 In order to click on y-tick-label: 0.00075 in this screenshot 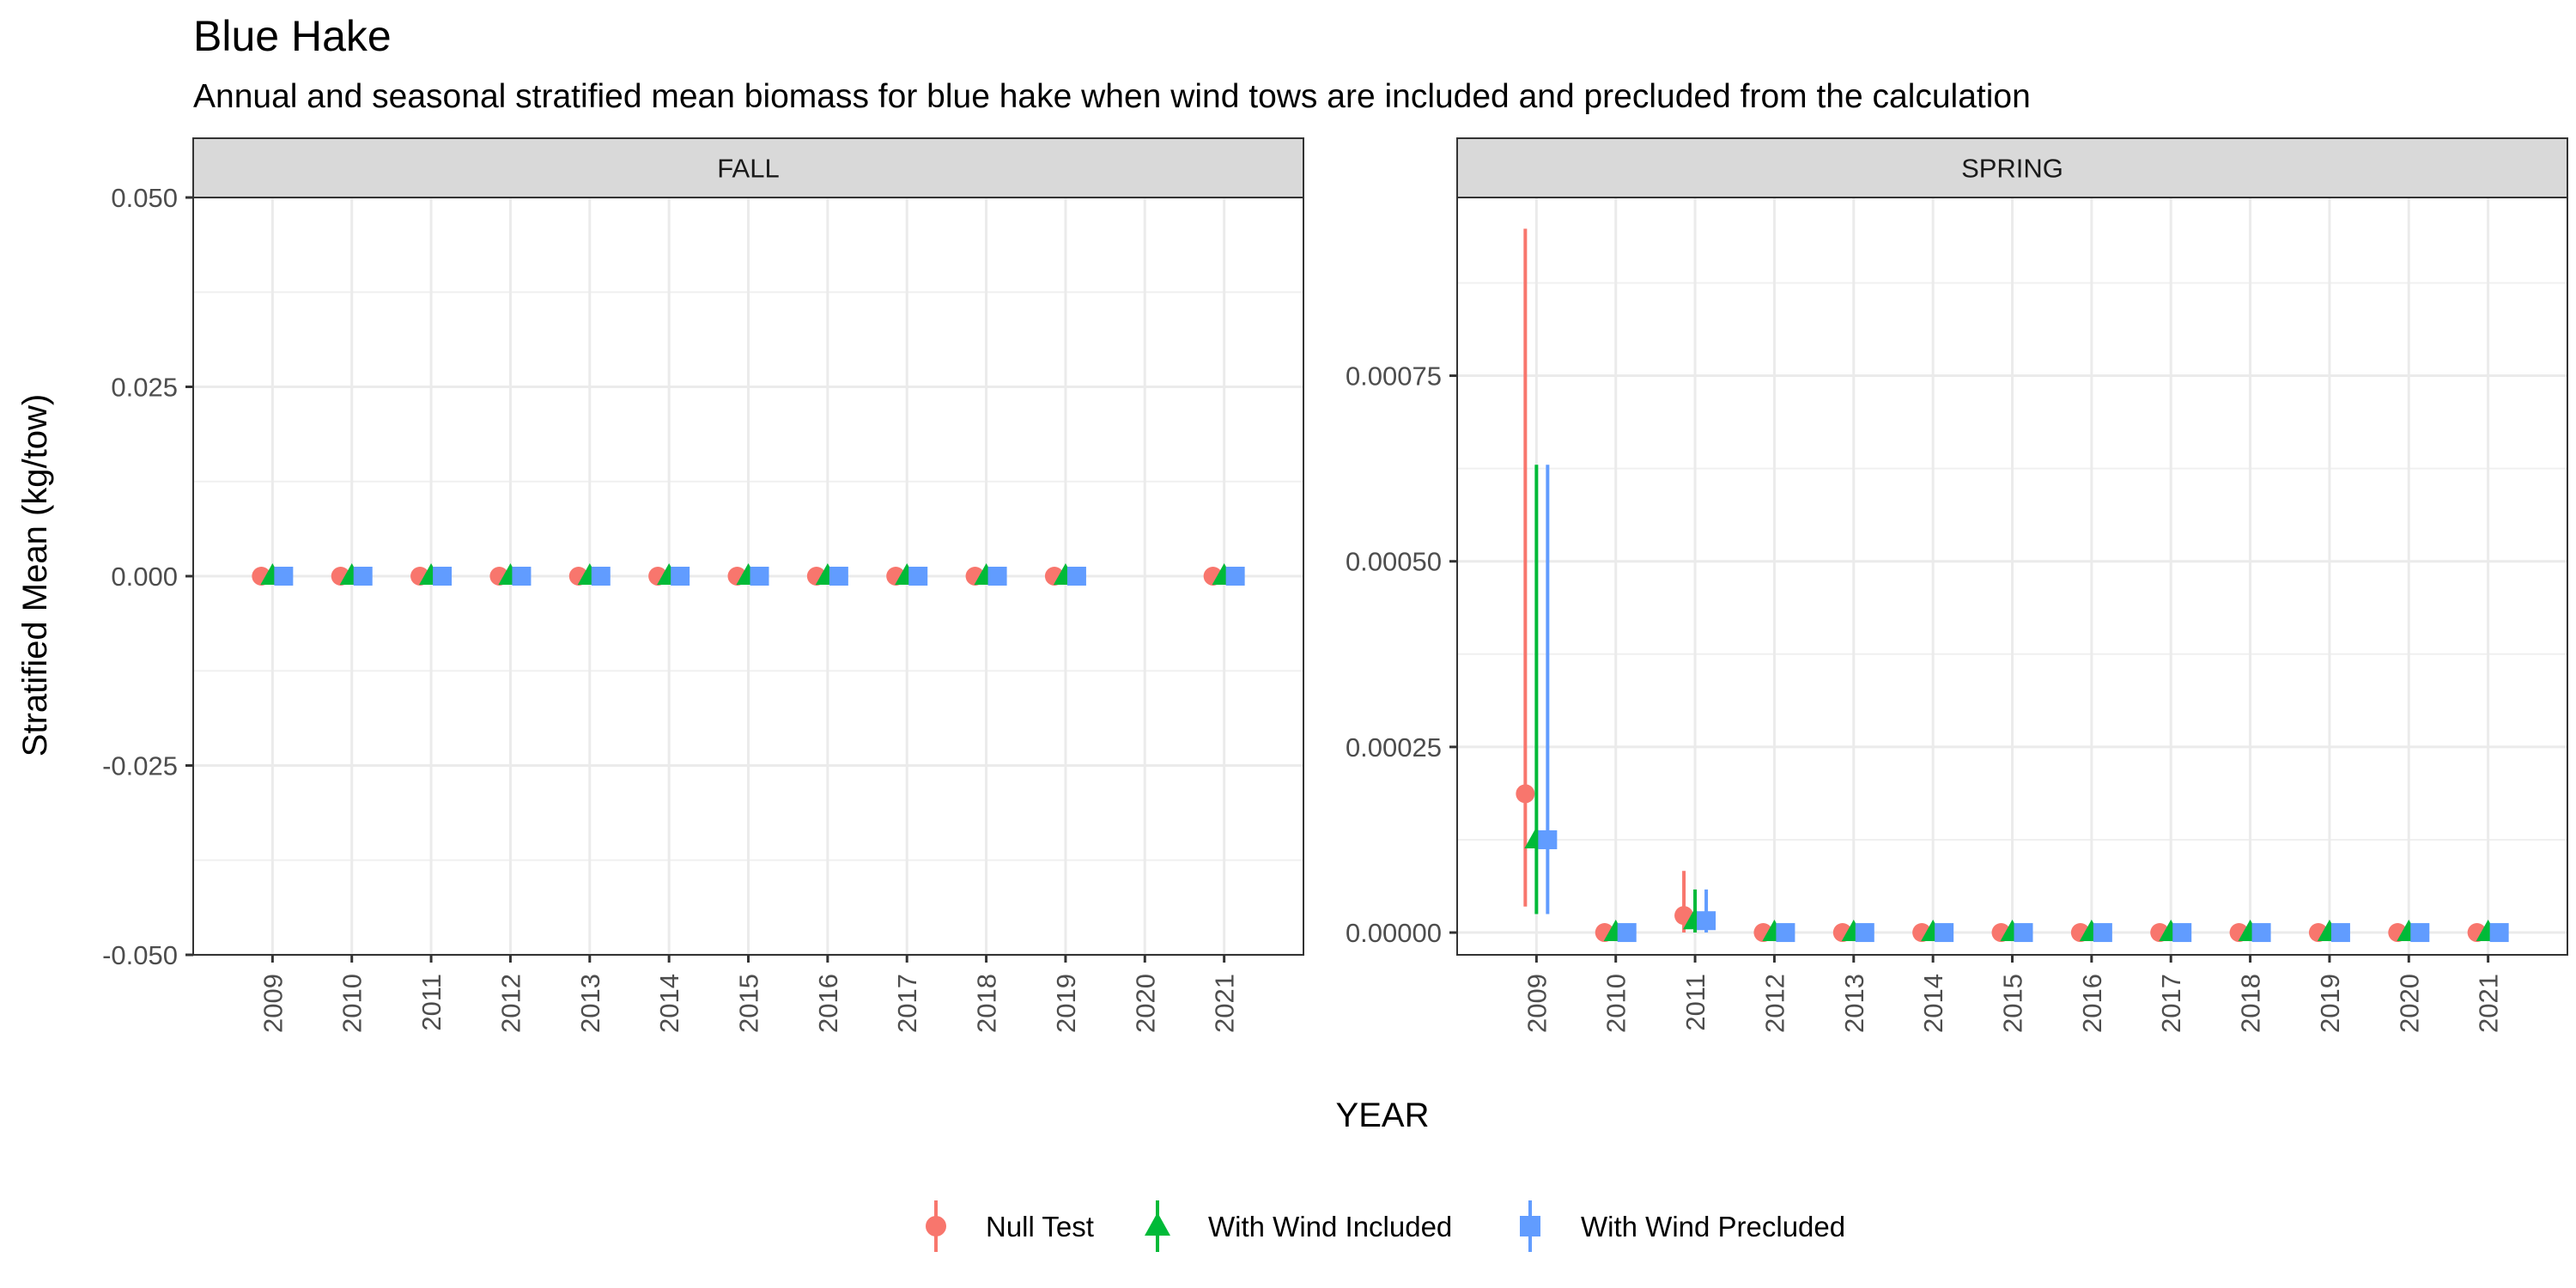, I will do `click(1394, 377)`.